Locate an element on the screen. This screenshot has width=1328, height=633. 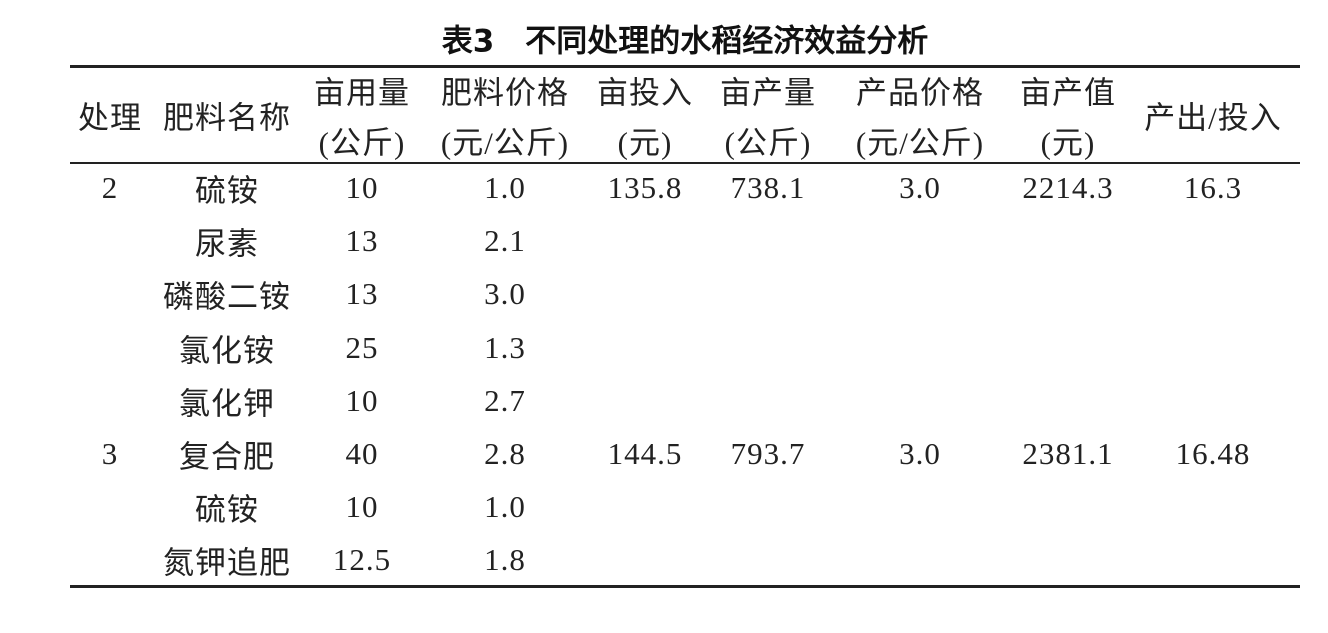
table-cell: 1.3 is located at coordinates (505, 347).